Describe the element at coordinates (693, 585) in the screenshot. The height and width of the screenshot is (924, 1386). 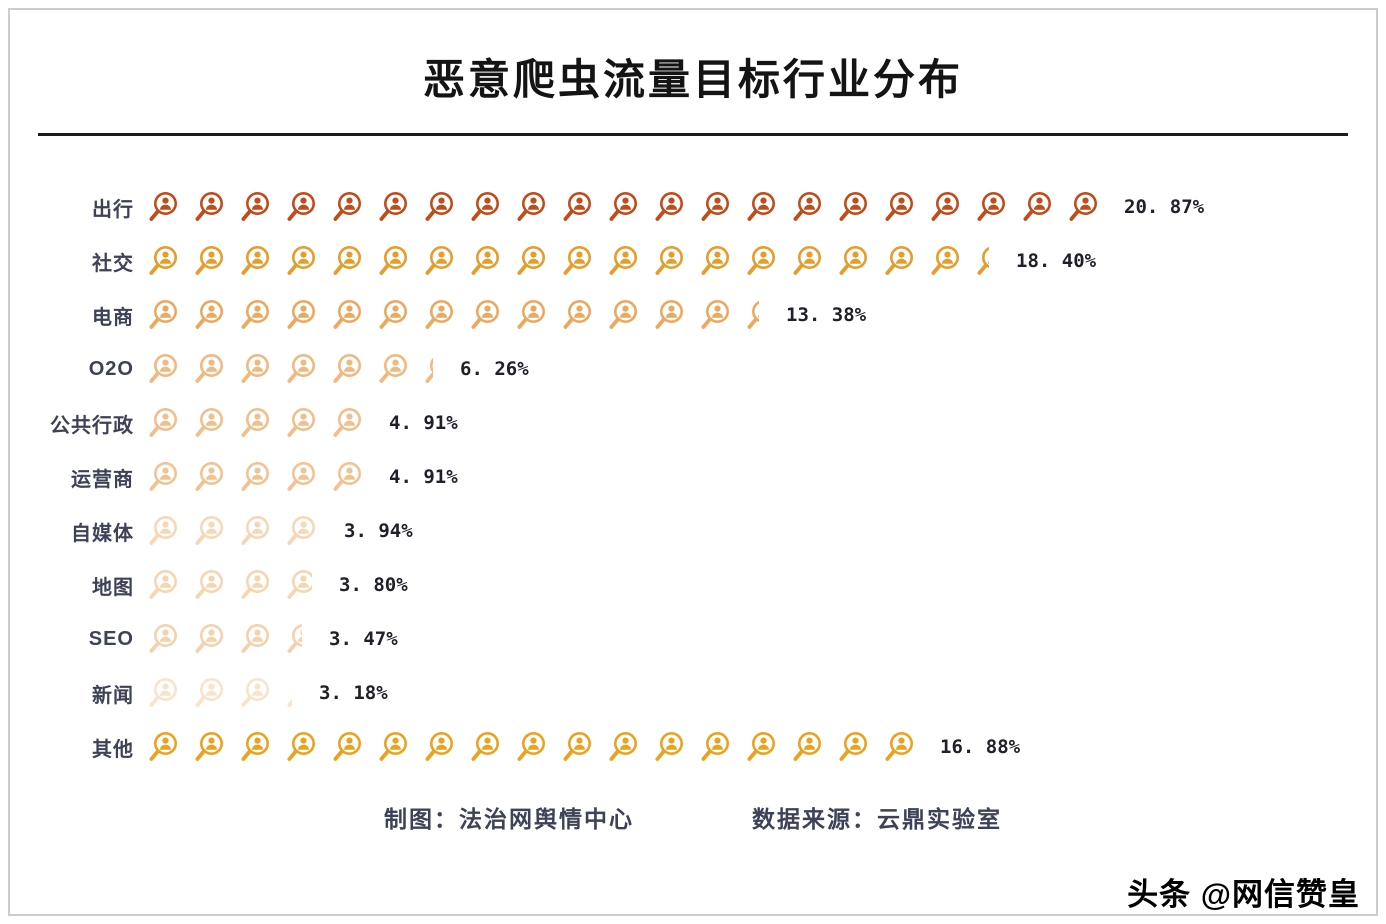
I see `chart-row: 地图 3. 80%` at that location.